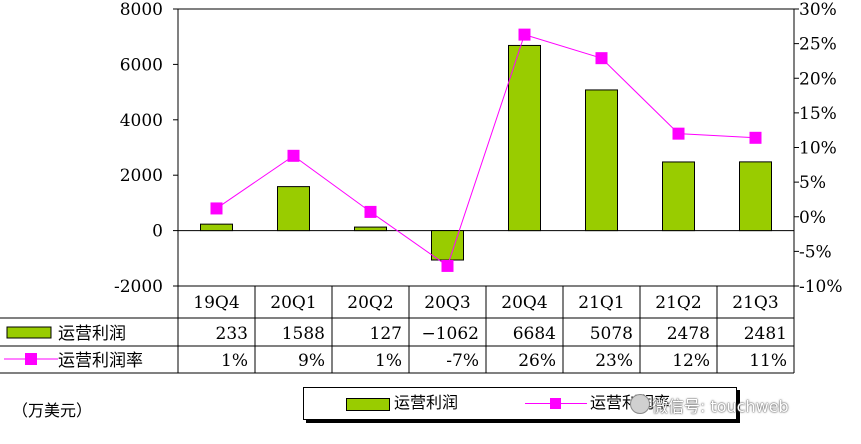 The height and width of the screenshot is (444, 861). What do you see at coordinates (520, 403) in the screenshot?
I see `legend: 运营利润 运营利润率` at bounding box center [520, 403].